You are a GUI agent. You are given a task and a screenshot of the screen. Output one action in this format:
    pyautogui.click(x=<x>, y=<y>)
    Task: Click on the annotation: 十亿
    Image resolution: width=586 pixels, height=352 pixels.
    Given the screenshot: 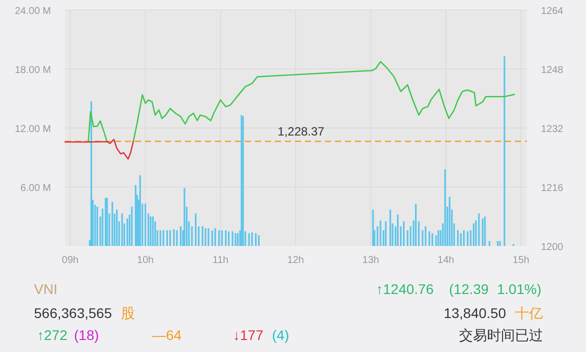 What is the action you would take?
    pyautogui.click(x=529, y=313)
    